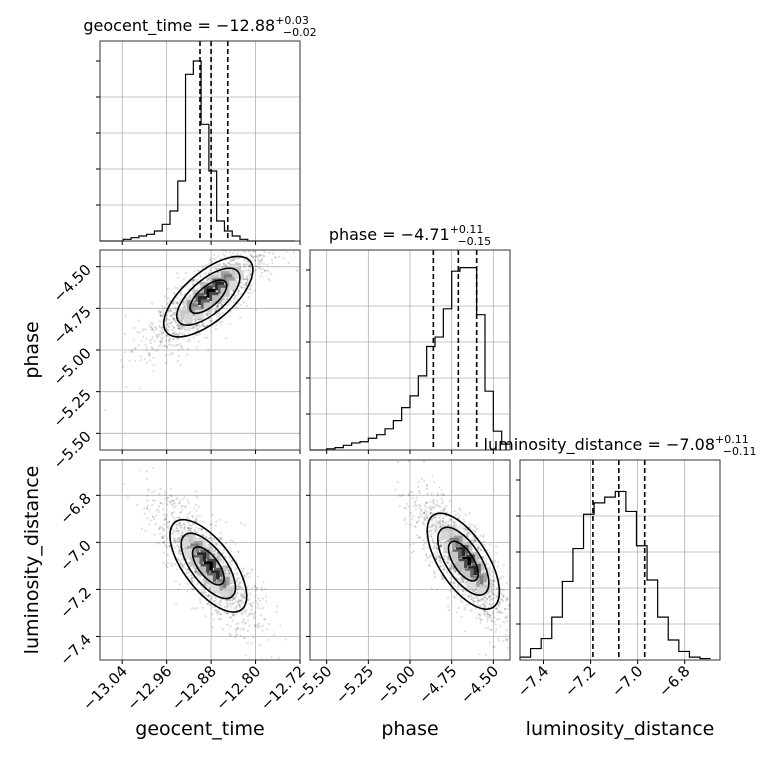 This screenshot has height=760, width=760. I want to click on histogram-step-geocent_time, so click(197, 151).